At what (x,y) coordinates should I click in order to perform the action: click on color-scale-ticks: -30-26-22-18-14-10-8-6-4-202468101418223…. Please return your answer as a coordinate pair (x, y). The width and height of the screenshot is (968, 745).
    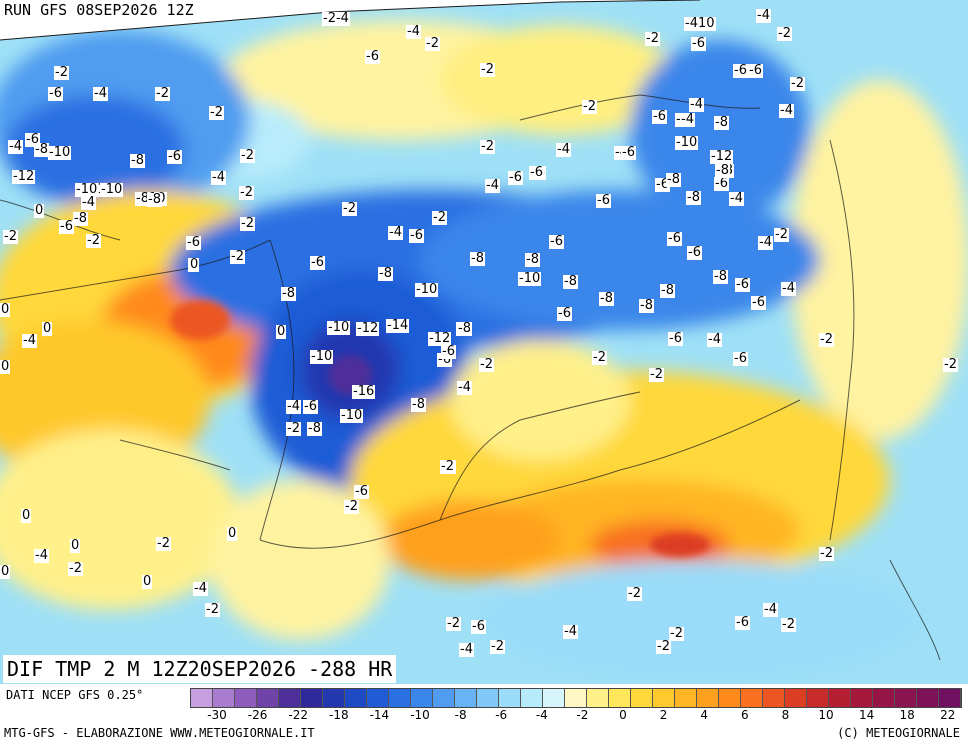
    Looking at the image, I should click on (576, 716).